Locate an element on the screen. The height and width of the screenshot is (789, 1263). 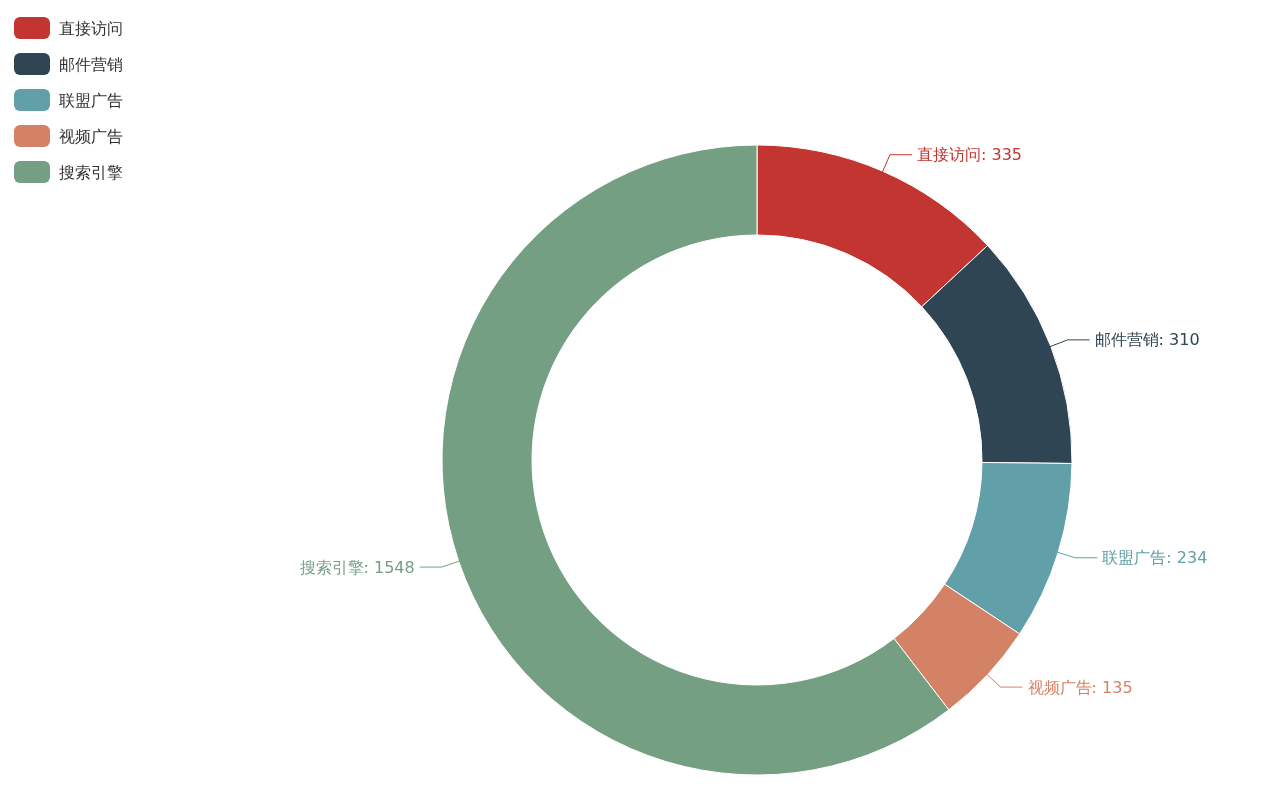
legend-label: 邮件营销 is located at coordinates (91, 64).